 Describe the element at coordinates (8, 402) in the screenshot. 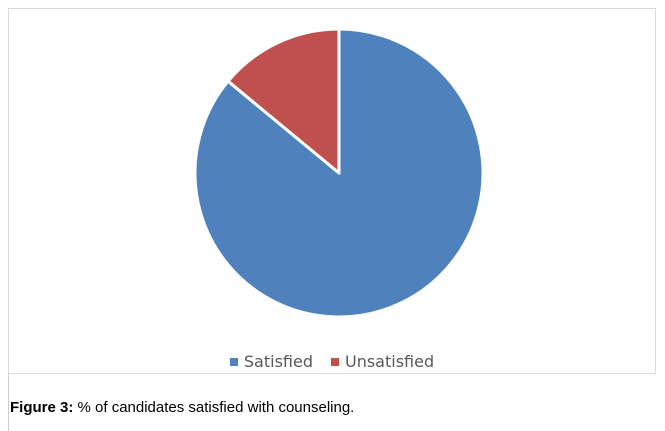

I see `caption-divider` at that location.